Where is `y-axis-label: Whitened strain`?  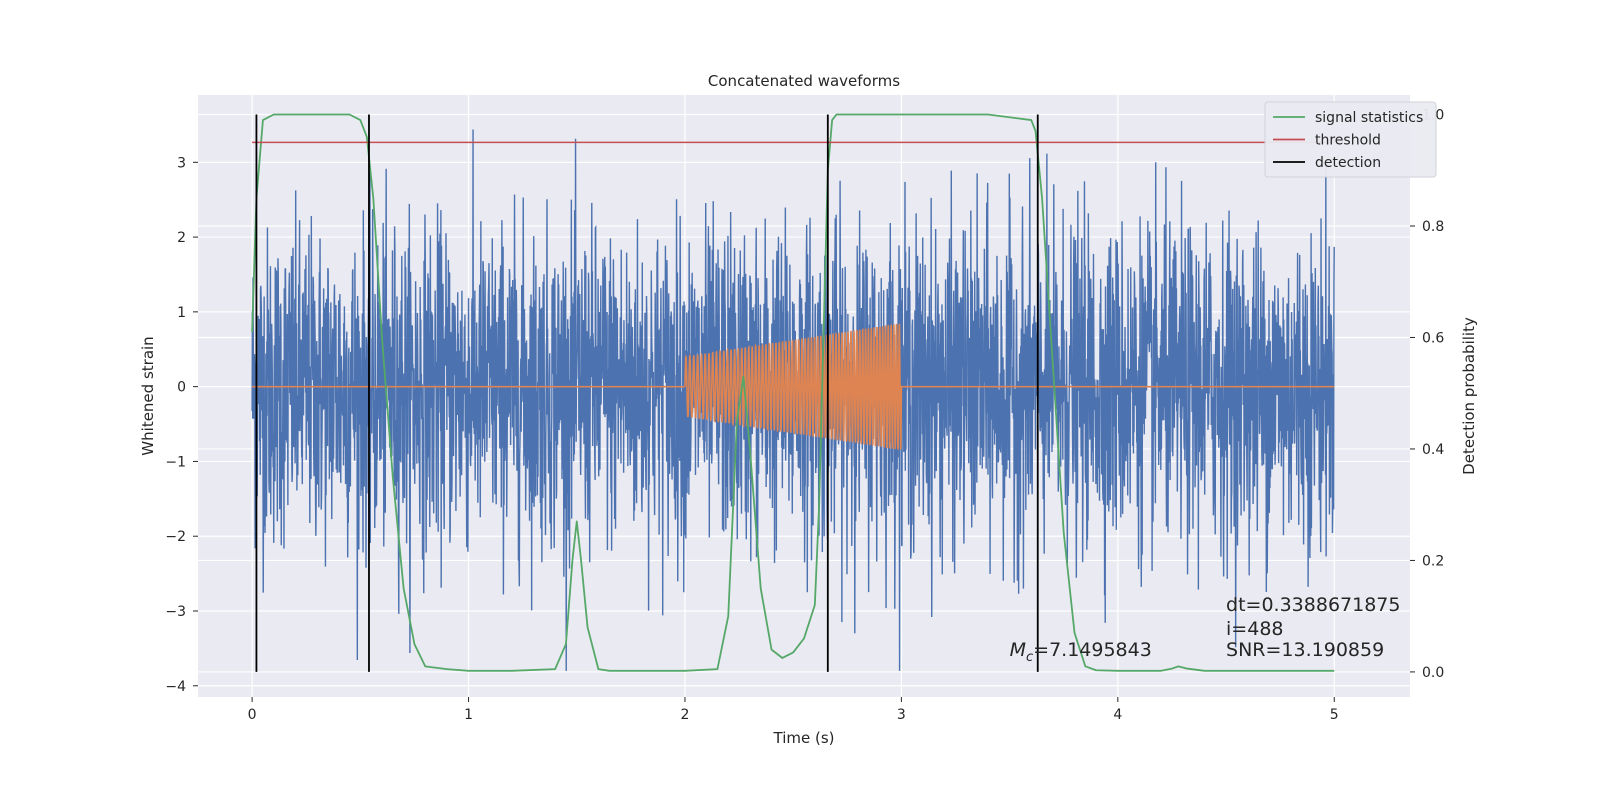 y-axis-label: Whitened strain is located at coordinates (148, 395).